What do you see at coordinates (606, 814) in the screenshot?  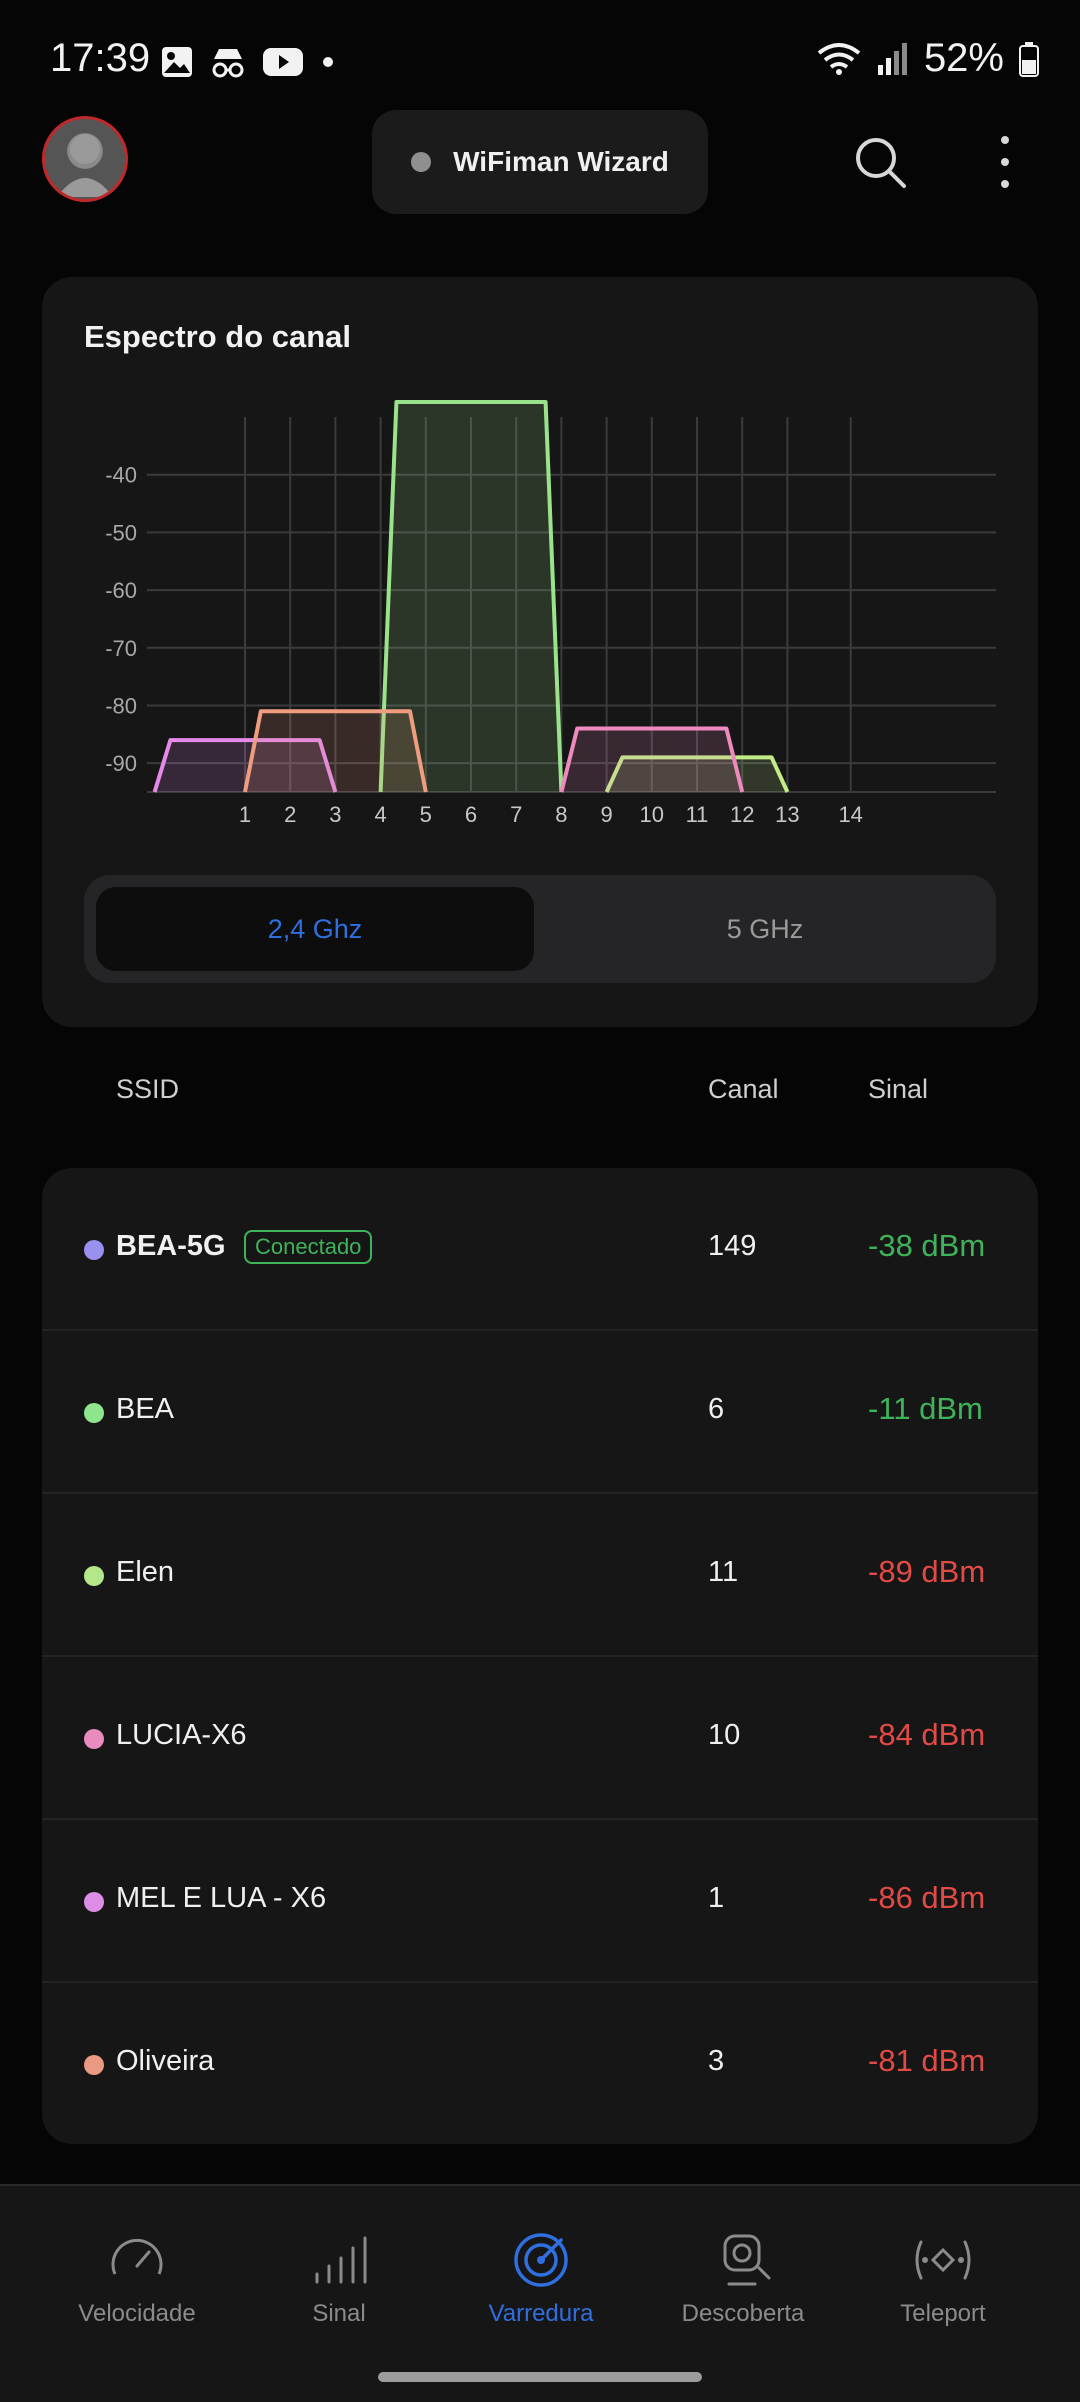 I see `x-tick-label: 9` at bounding box center [606, 814].